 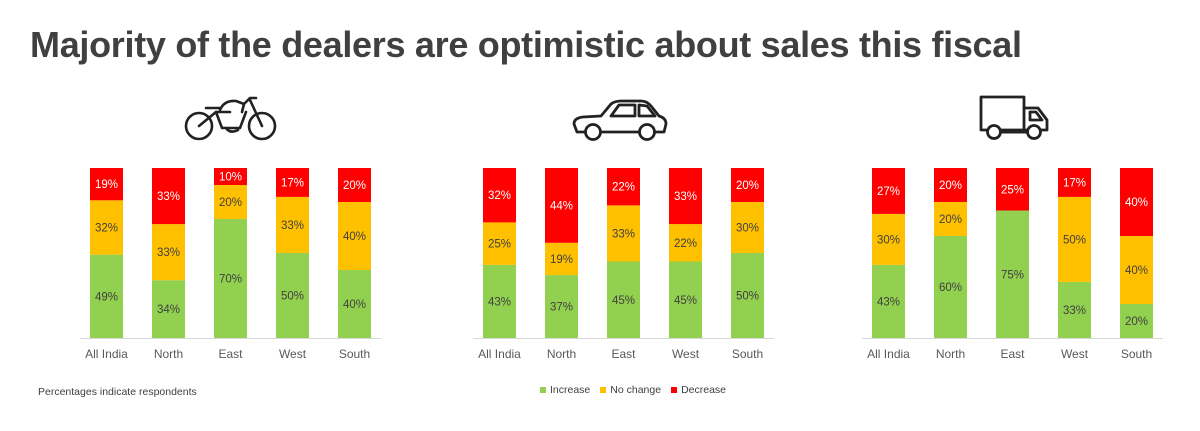 I want to click on data-label: 49%, so click(x=106, y=297).